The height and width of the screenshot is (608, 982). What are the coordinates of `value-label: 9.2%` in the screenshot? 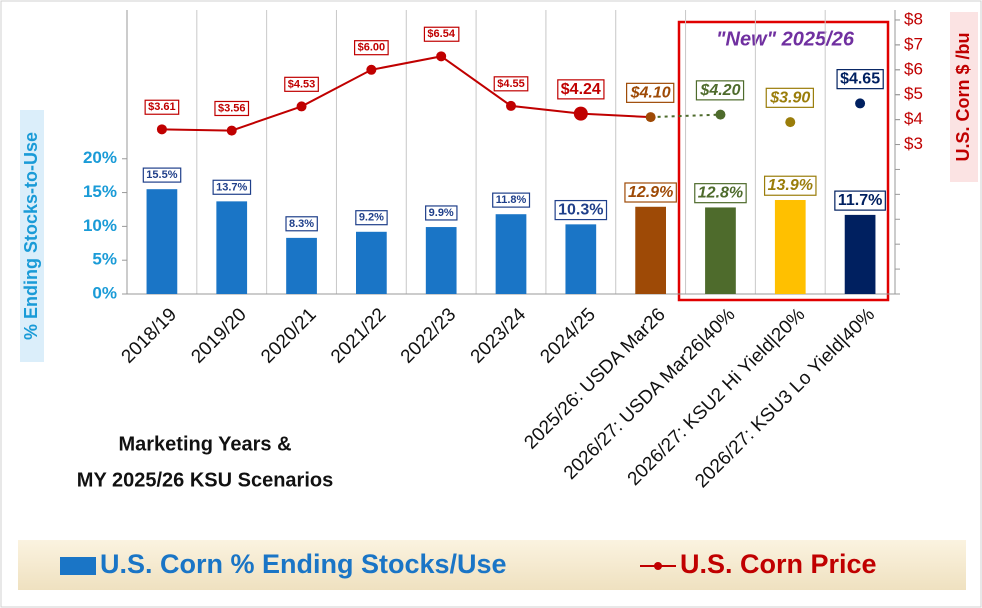 It's located at (371, 218).